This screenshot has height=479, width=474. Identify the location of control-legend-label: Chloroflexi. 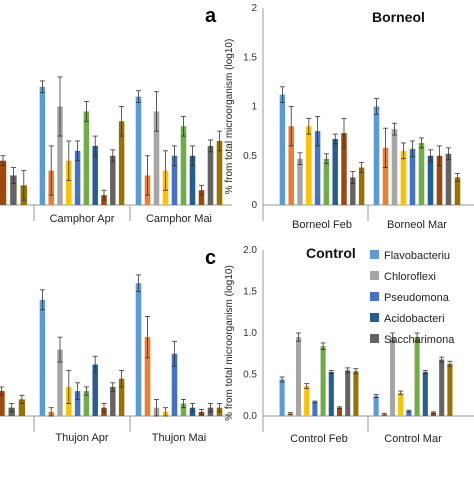
(410, 277).